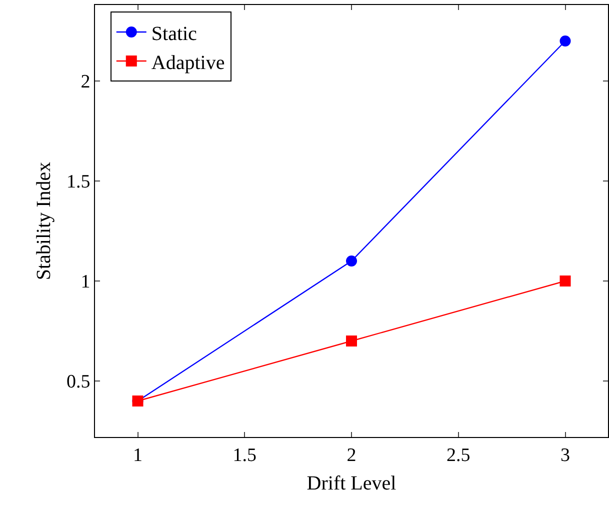 Image resolution: width=609 pixels, height=506 pixels. I want to click on x-axis-title: Drift Level, so click(351, 483).